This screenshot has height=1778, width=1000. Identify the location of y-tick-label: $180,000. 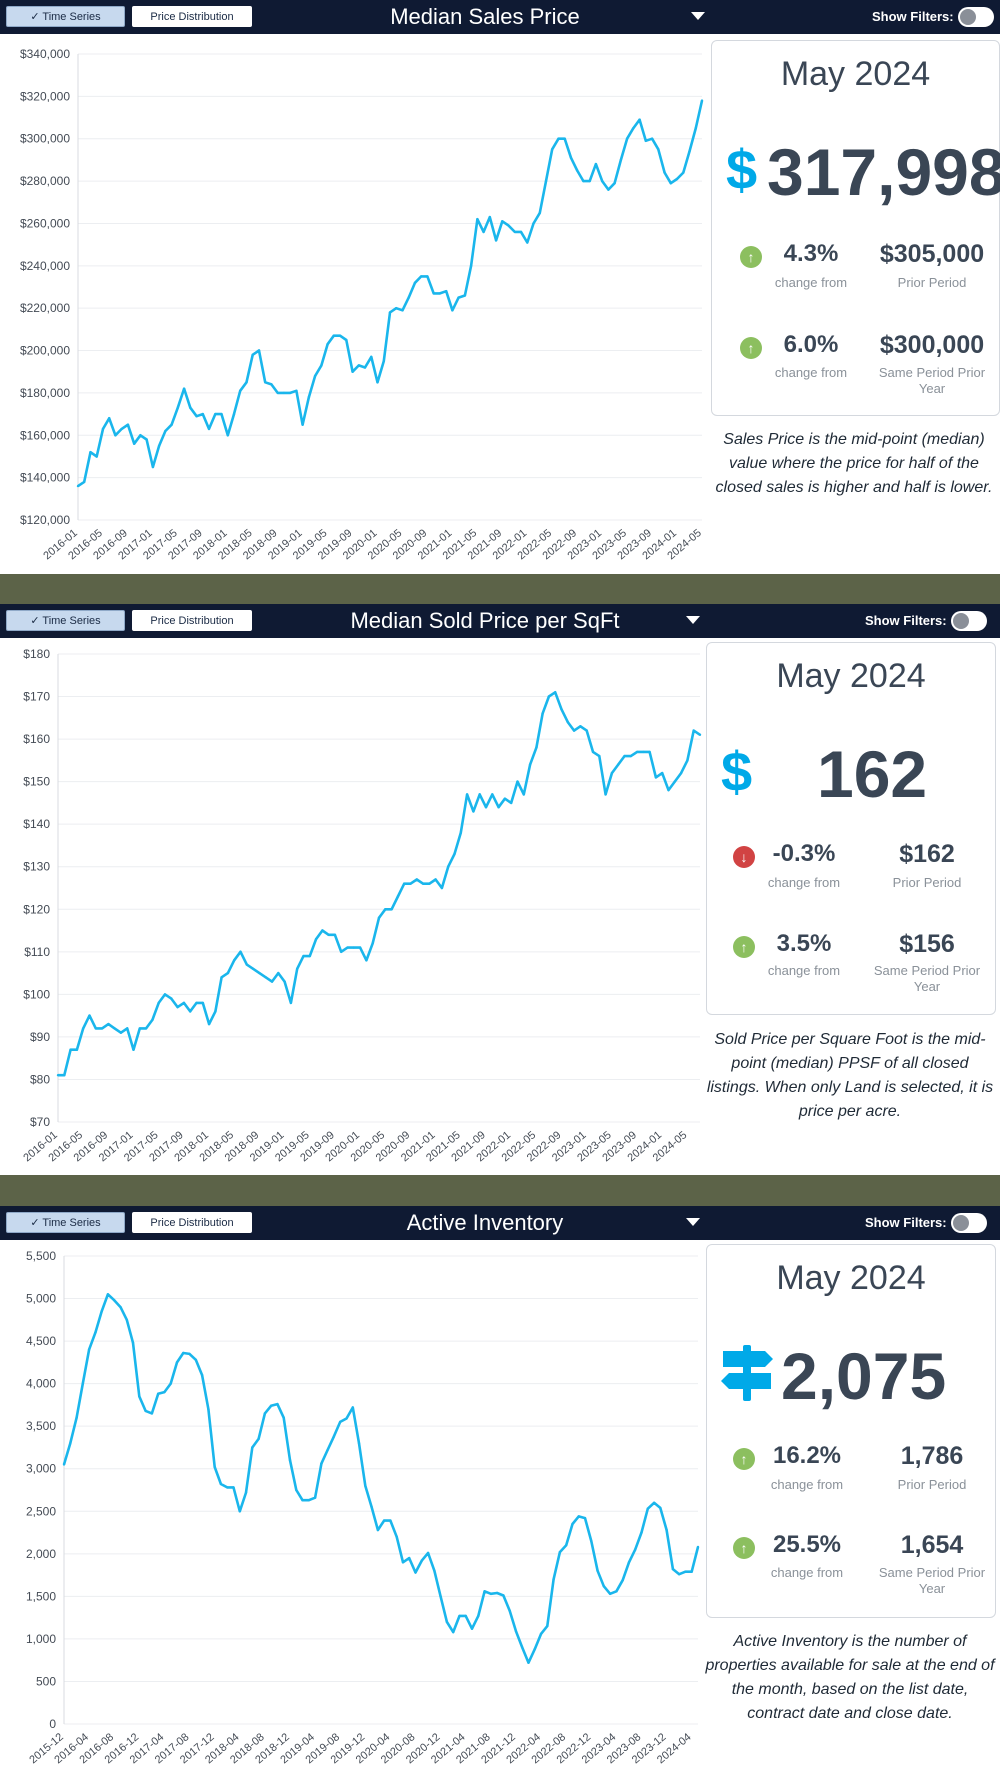
(45, 393).